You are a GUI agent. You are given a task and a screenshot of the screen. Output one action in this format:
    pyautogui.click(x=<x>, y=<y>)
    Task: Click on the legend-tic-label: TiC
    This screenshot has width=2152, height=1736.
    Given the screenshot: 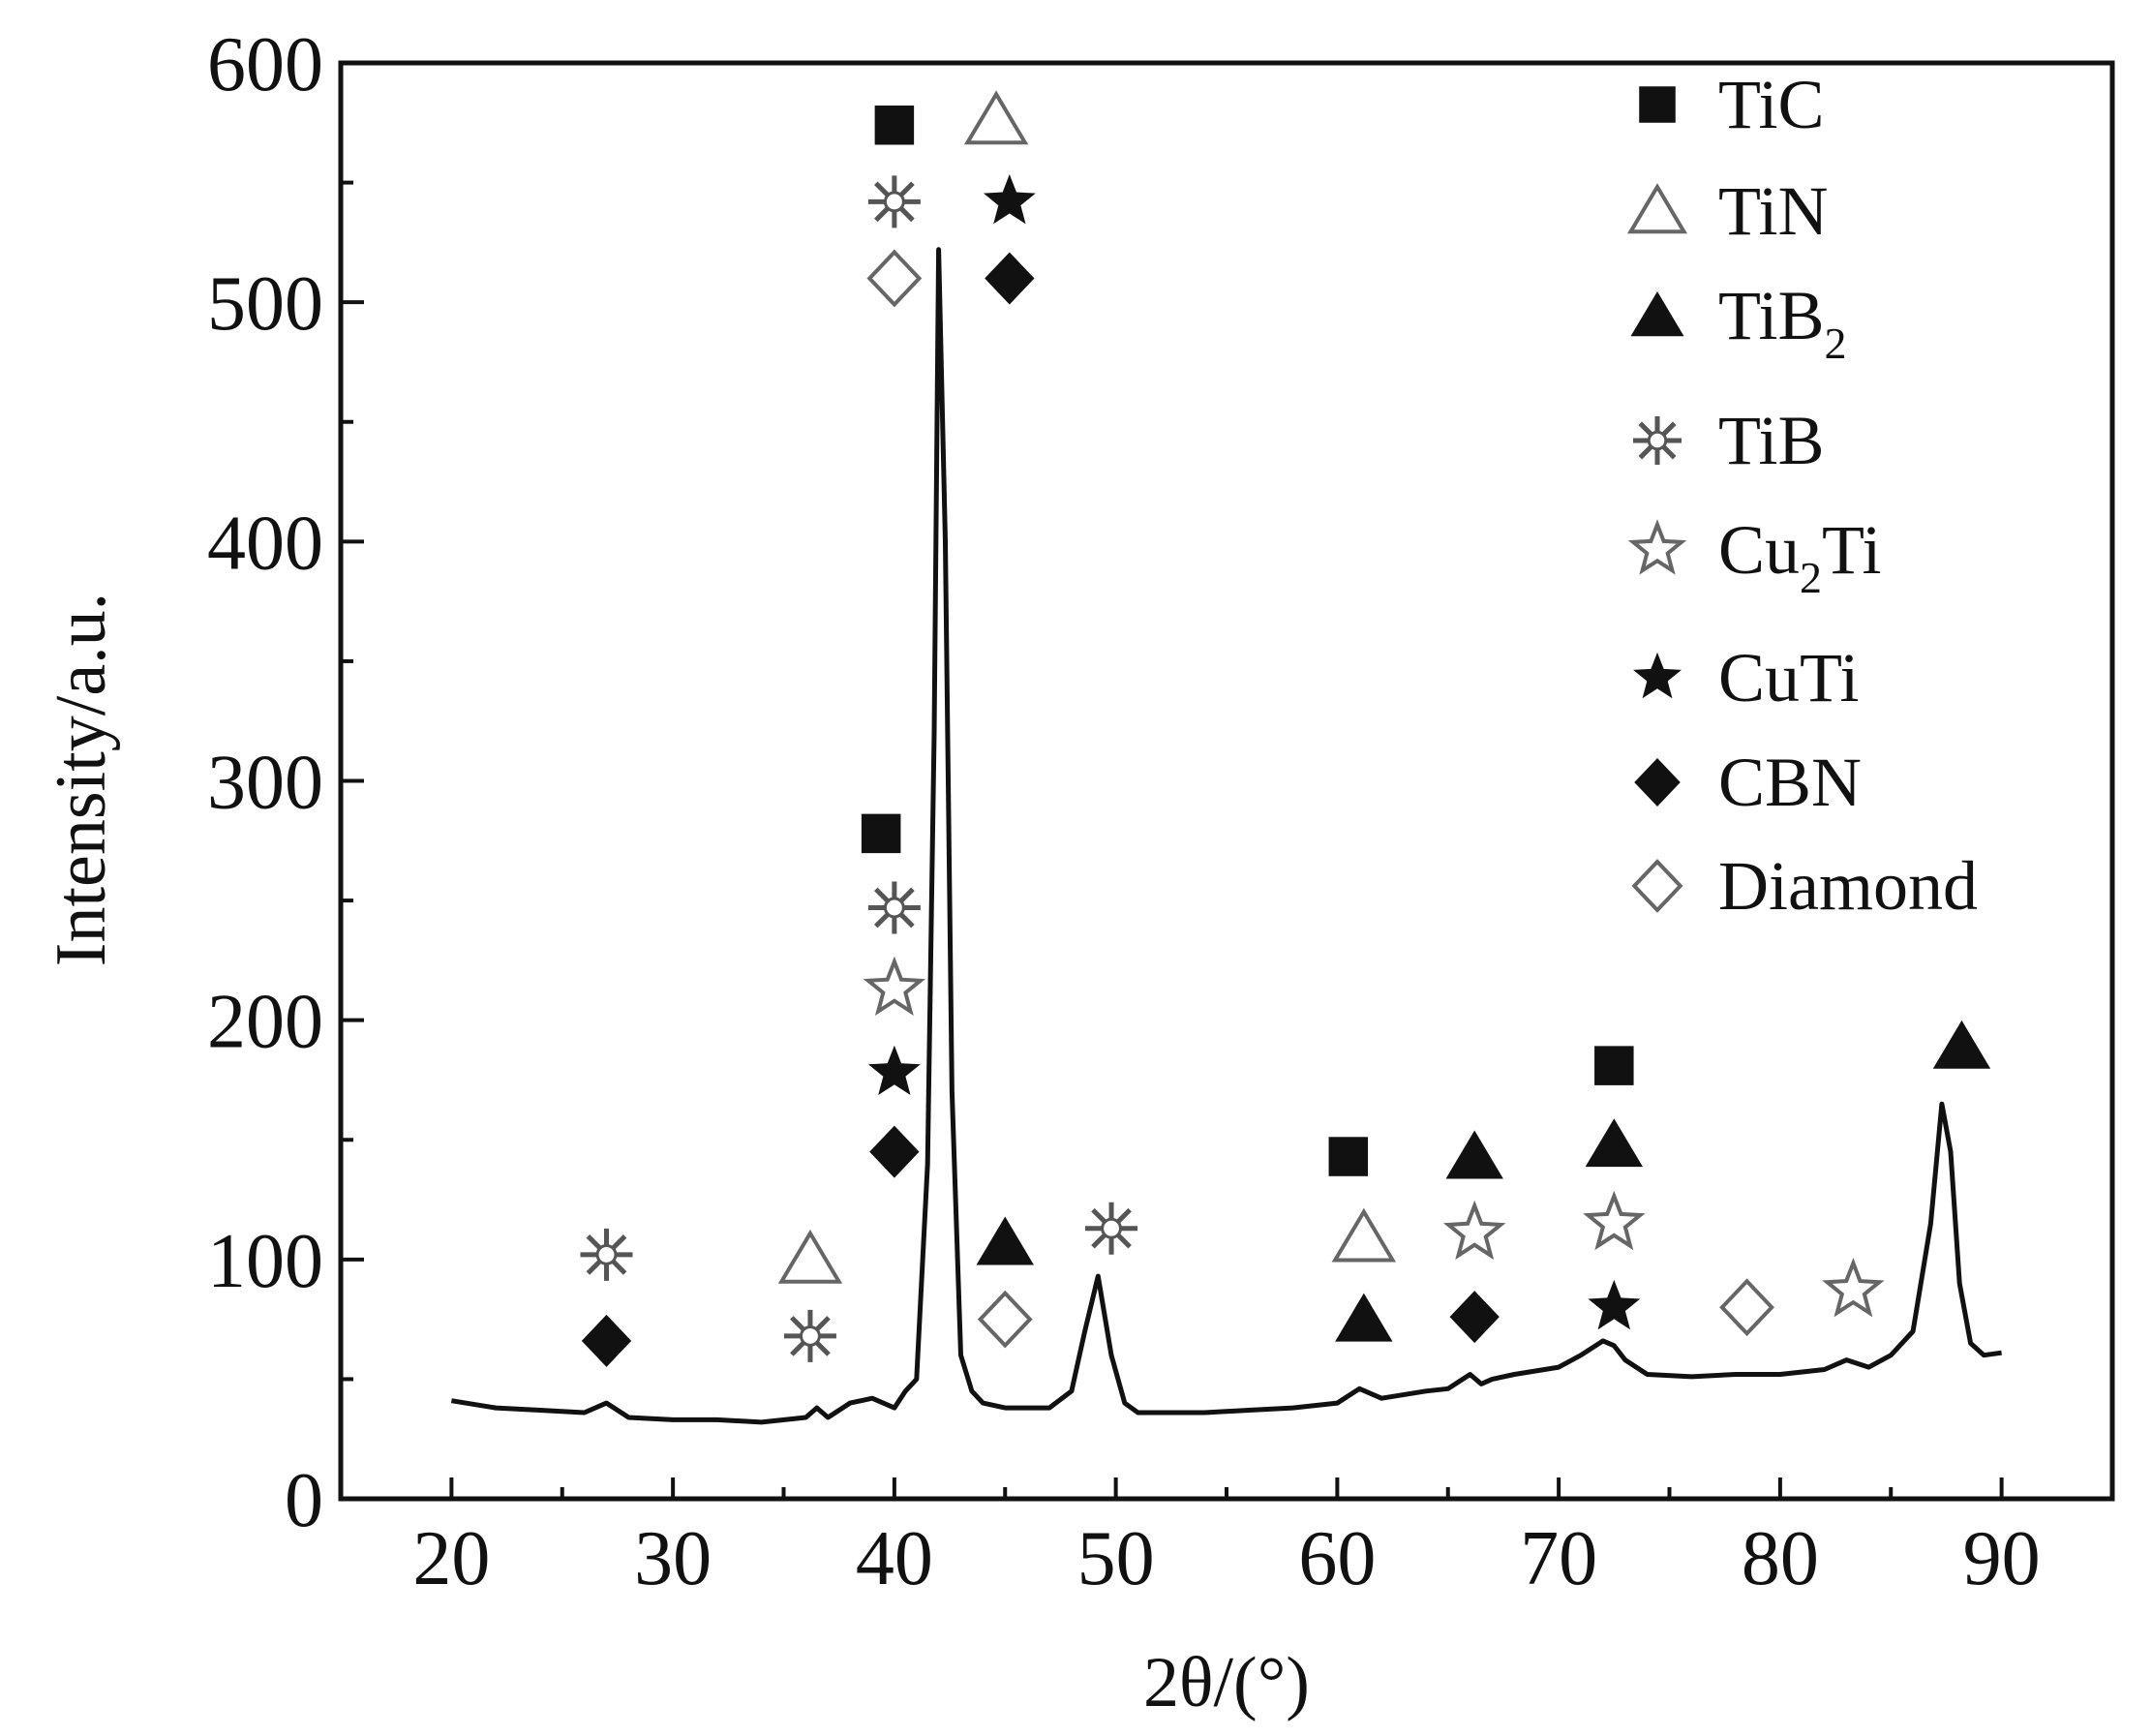 What is the action you would take?
    pyautogui.click(x=1771, y=104)
    